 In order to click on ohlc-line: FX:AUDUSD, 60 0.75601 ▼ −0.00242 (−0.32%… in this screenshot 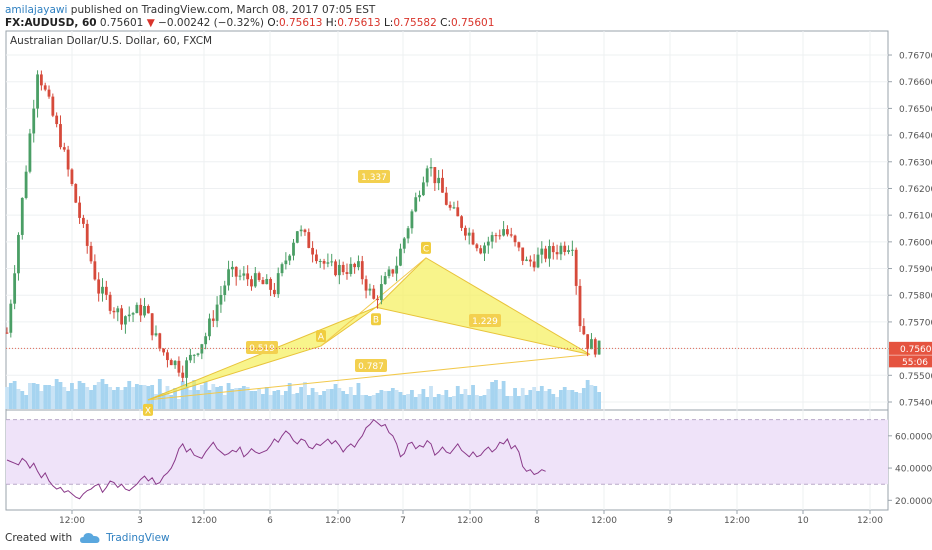, I will do `click(249, 23)`.